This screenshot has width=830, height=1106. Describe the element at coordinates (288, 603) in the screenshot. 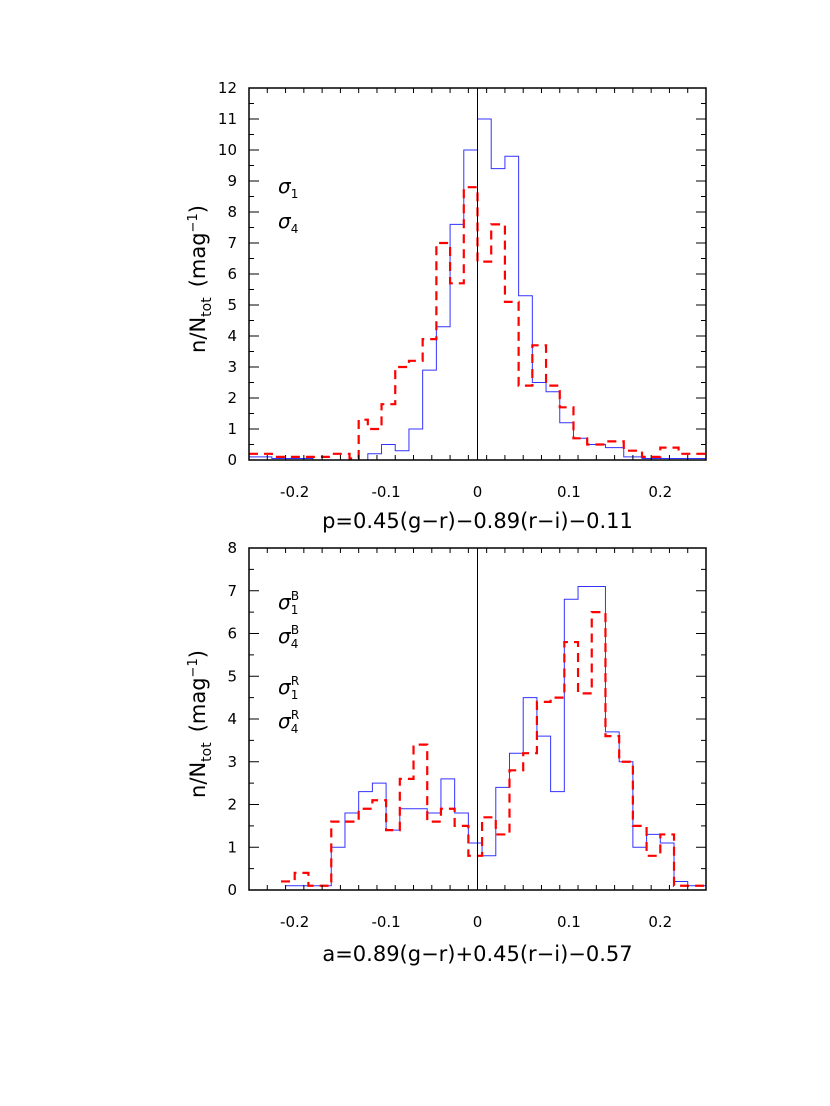

I see `annotation-sigma: σ1B` at that location.